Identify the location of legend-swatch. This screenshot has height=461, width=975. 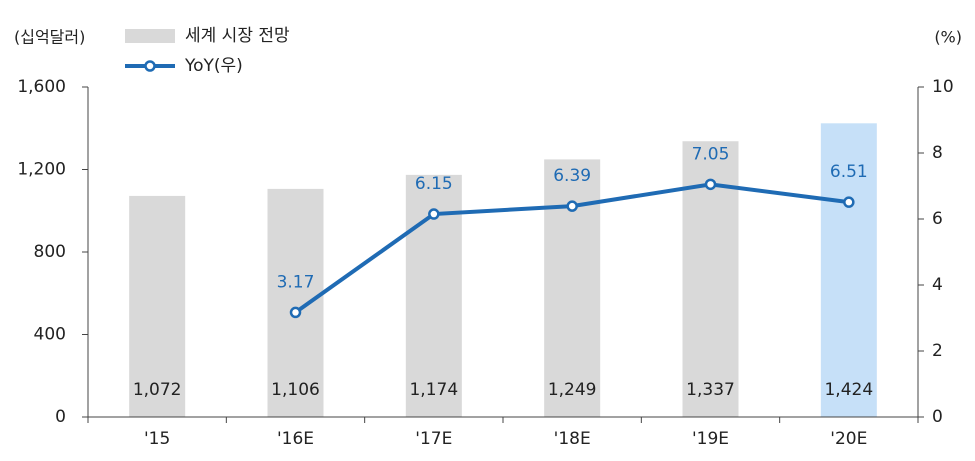
(150, 36).